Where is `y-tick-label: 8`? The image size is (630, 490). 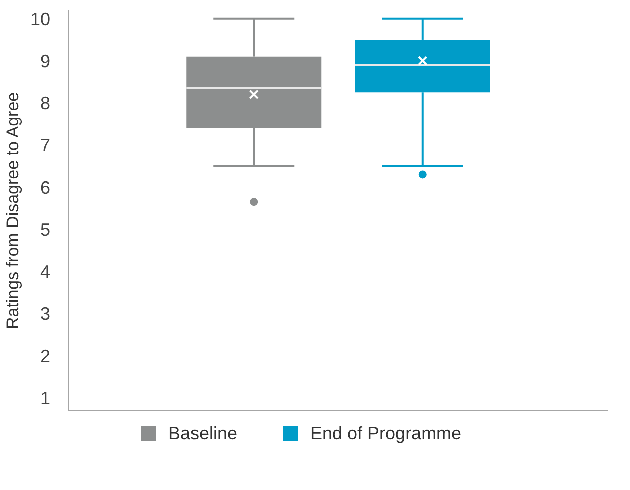
y-tick-label: 8 is located at coordinates (45, 104).